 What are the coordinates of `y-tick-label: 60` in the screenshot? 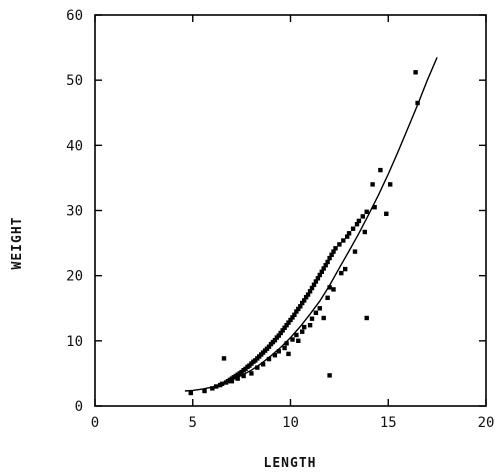 It's located at (74, 16).